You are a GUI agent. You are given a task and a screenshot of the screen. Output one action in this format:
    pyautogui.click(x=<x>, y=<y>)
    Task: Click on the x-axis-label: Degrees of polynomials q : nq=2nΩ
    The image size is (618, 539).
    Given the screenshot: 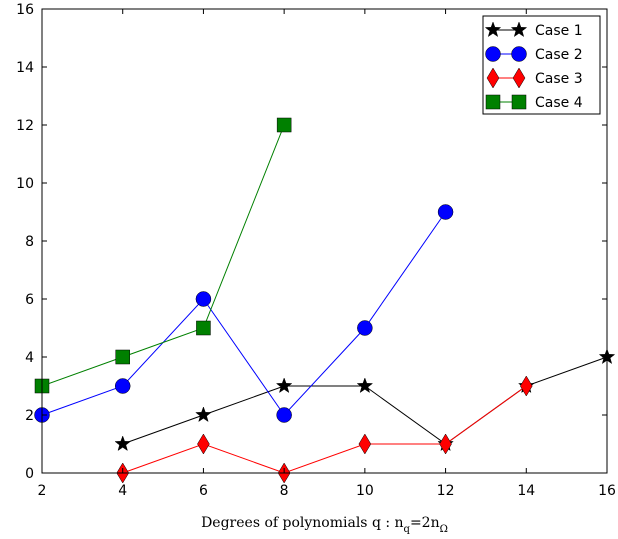 What is the action you would take?
    pyautogui.click(x=324, y=525)
    